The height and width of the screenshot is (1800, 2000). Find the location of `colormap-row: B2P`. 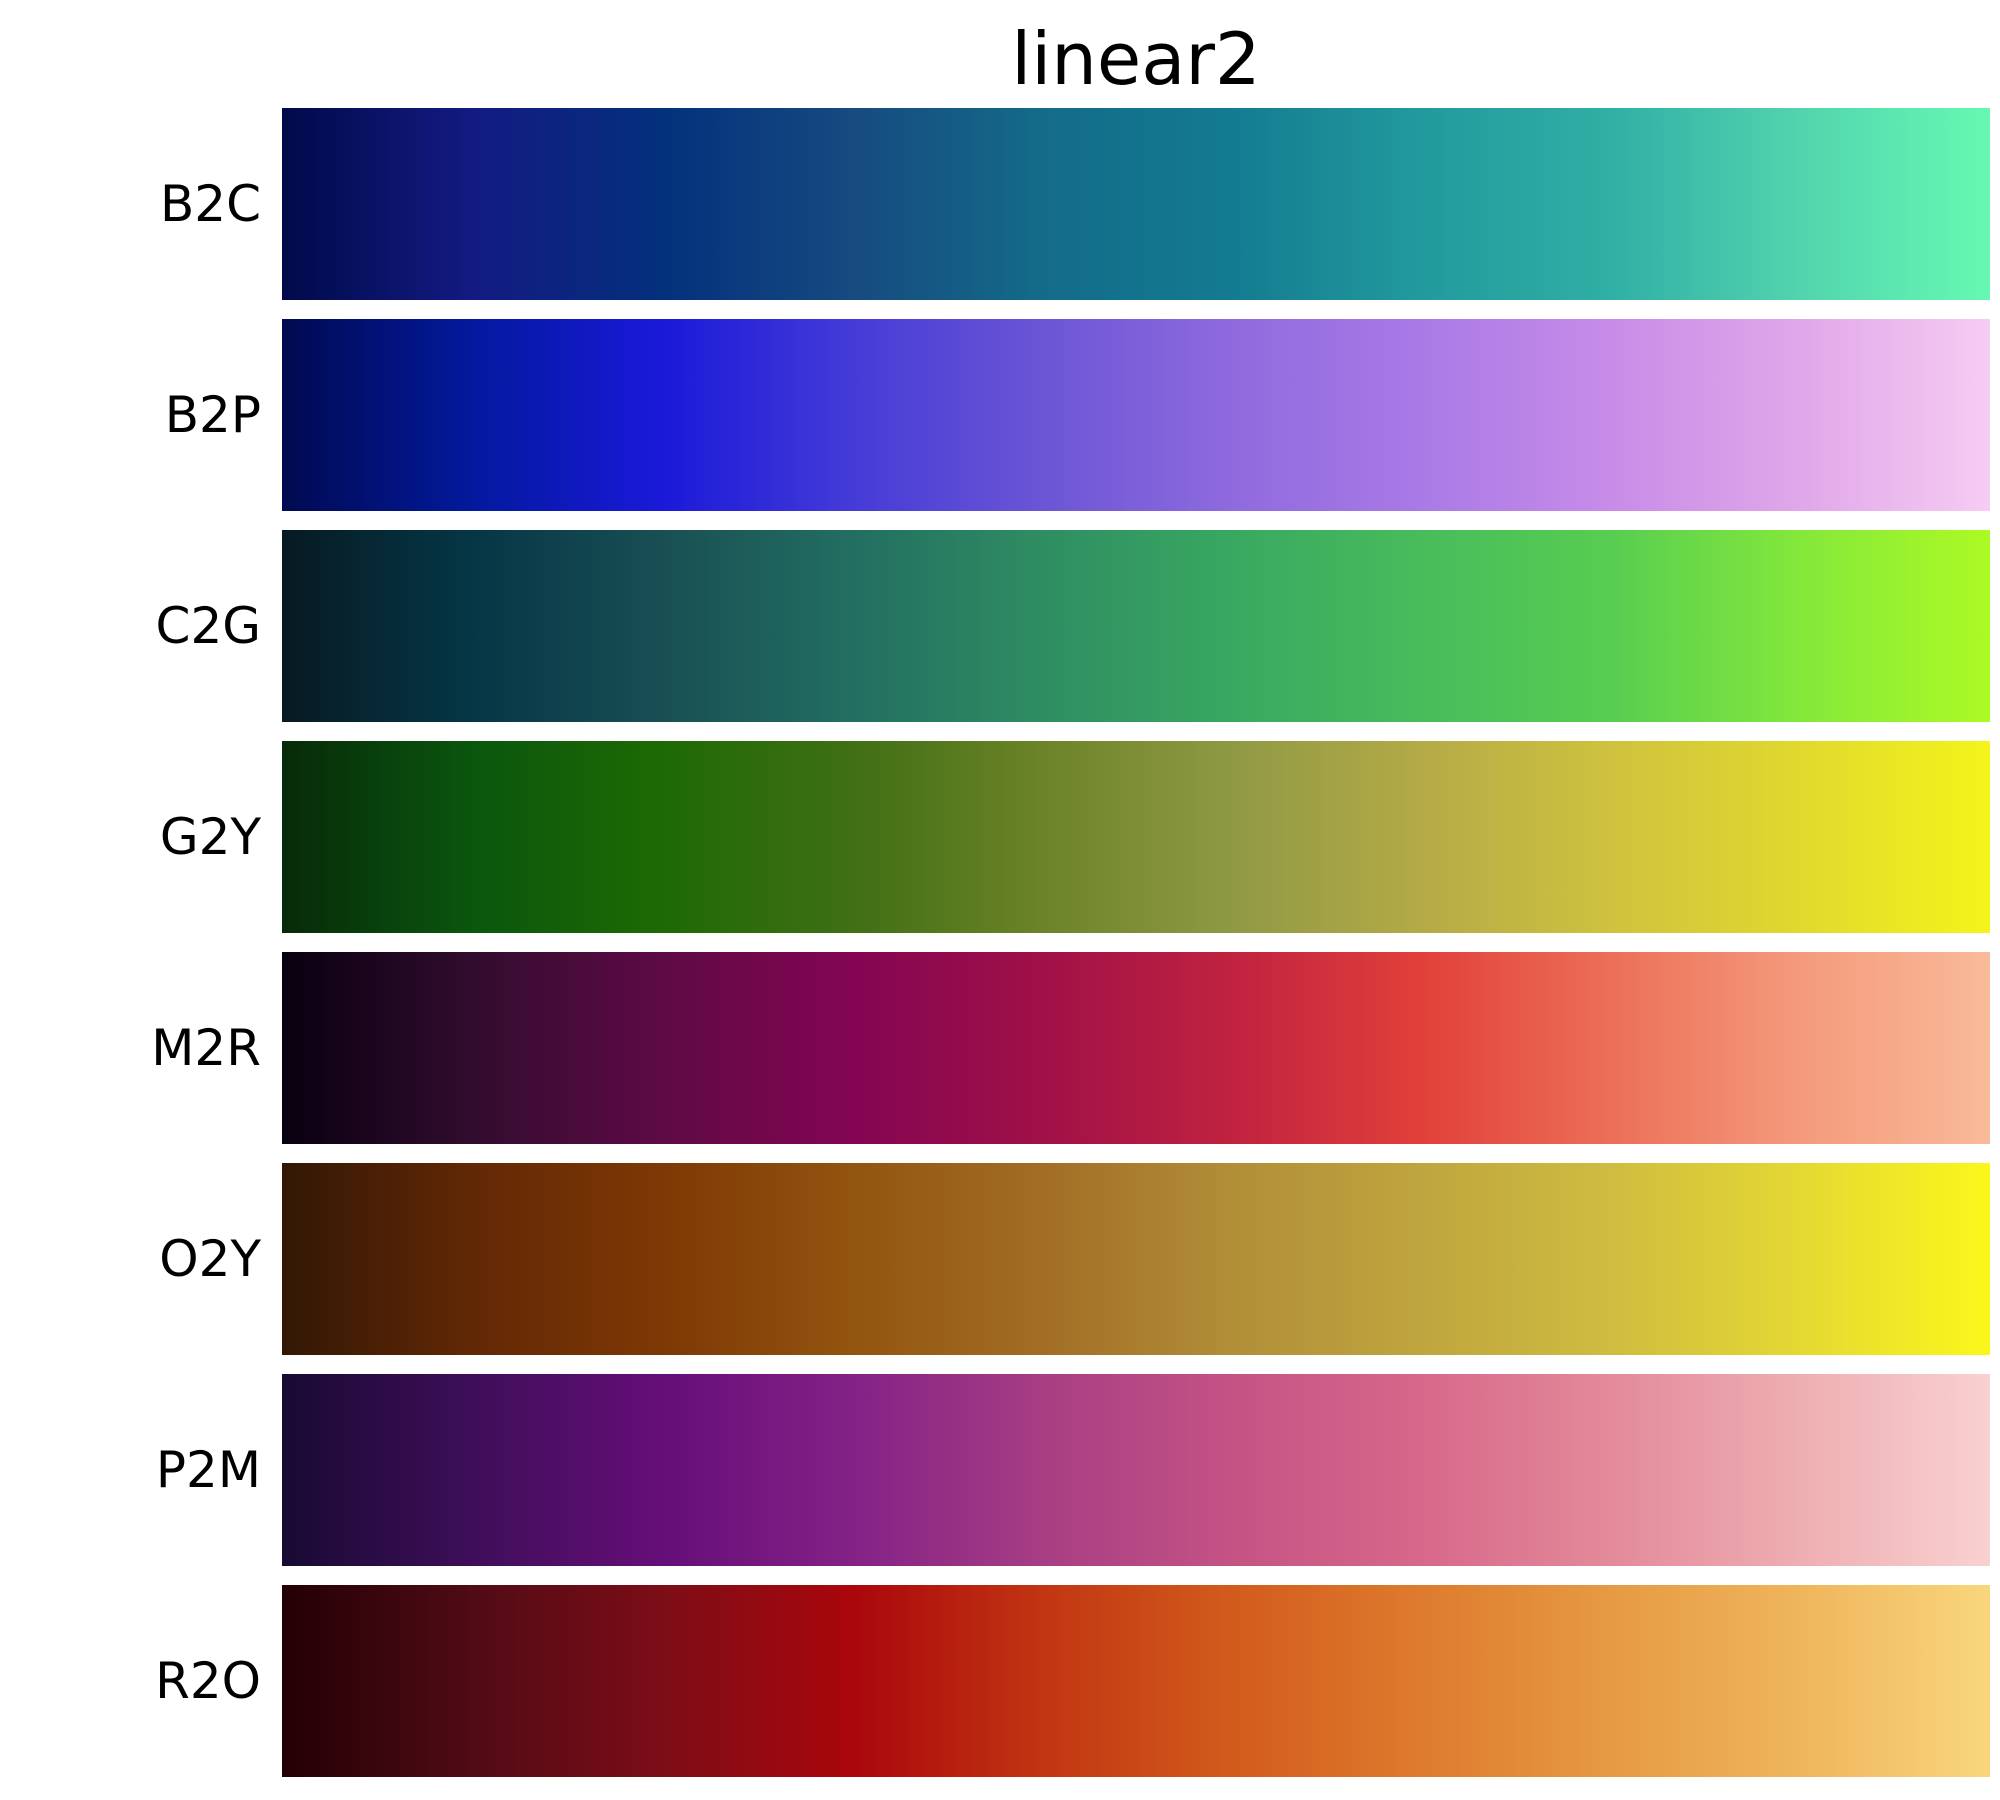

colormap-row: B2P is located at coordinates (1000, 415).